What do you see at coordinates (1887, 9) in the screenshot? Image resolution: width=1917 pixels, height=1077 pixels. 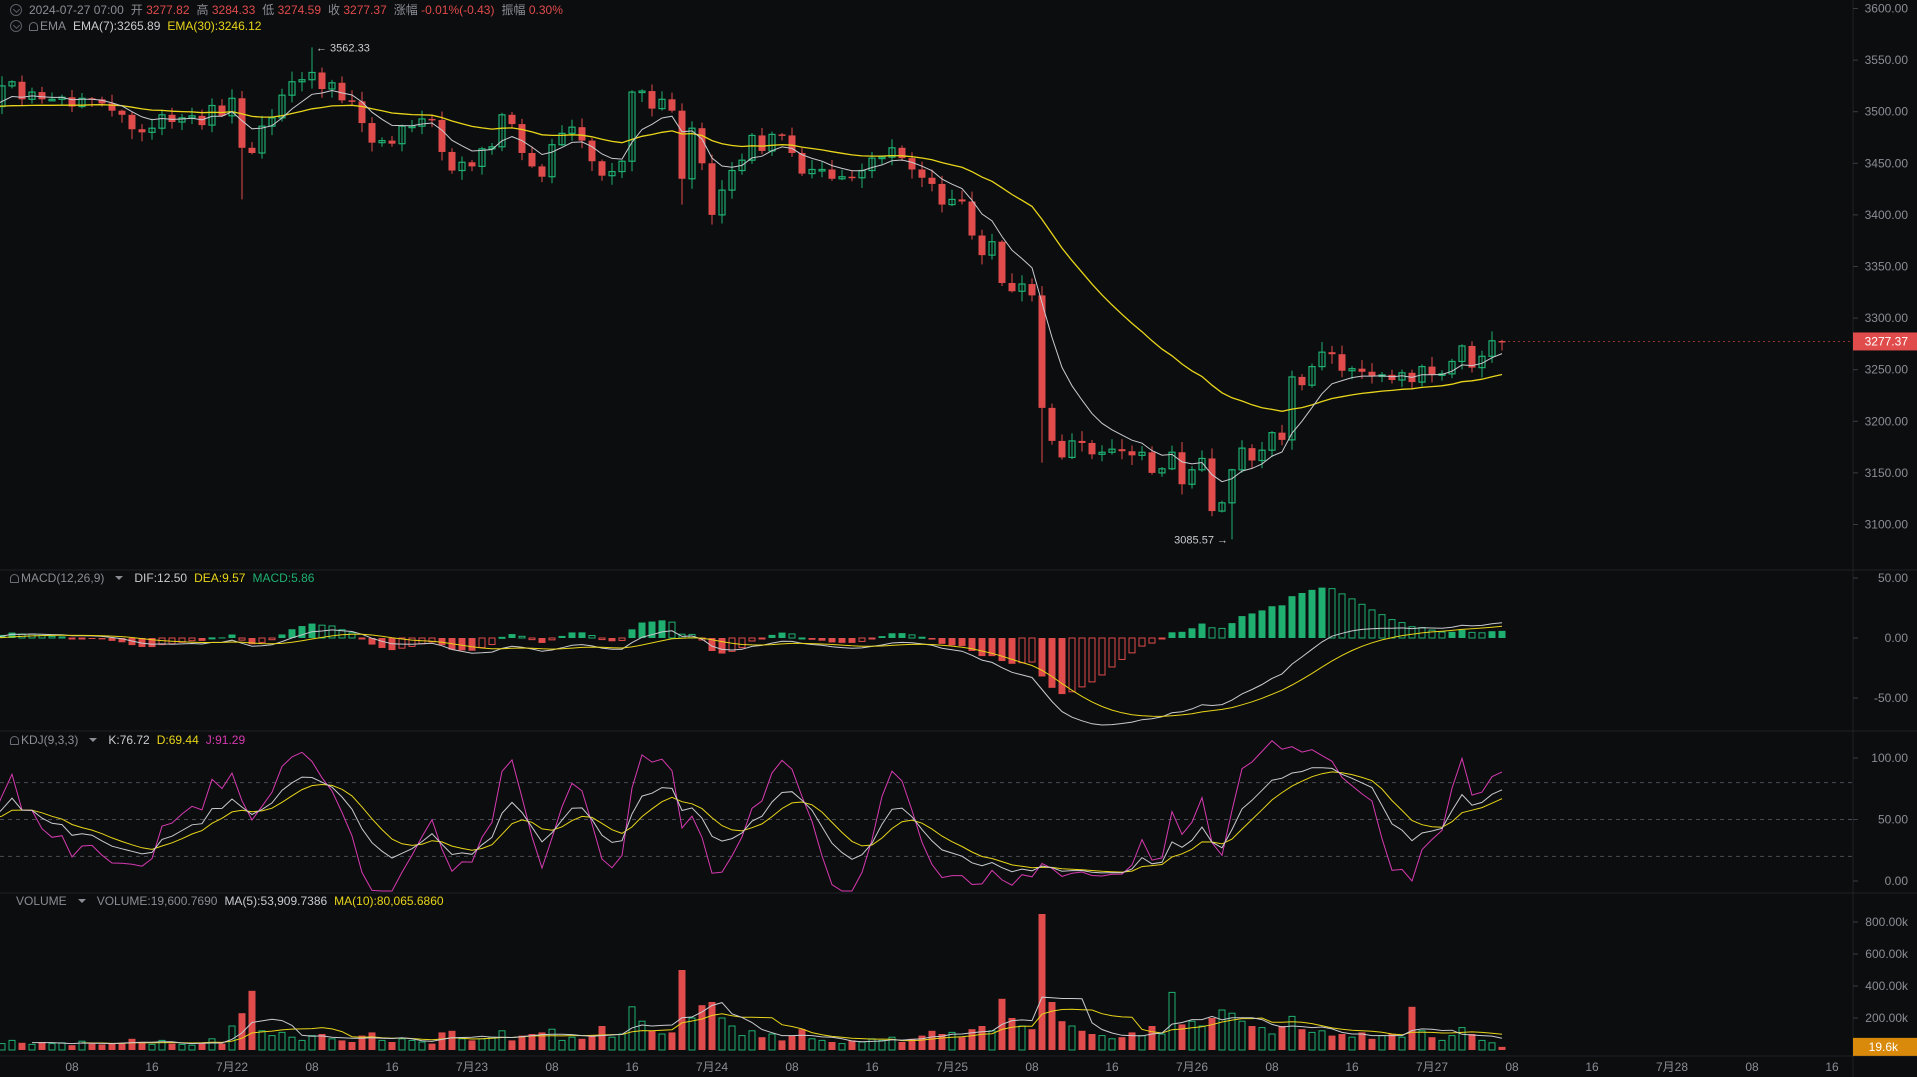 I see `price-axis-label: 3600.00` at bounding box center [1887, 9].